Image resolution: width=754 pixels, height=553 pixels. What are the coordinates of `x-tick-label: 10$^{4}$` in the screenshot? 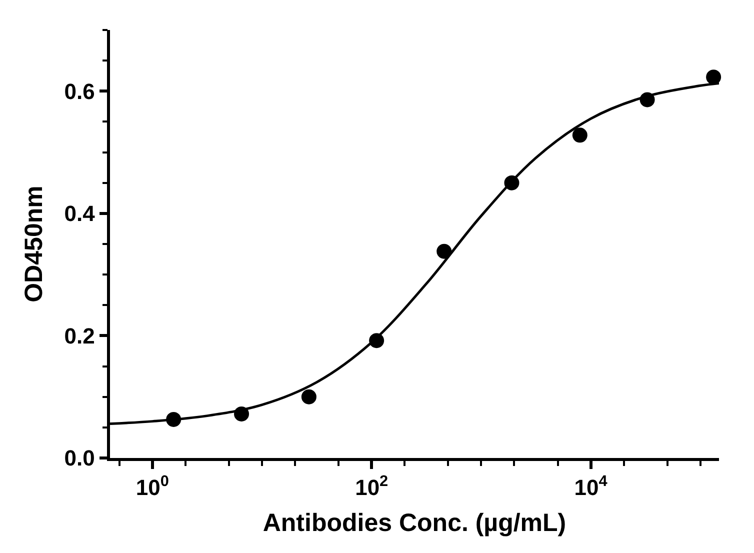 It's located at (591, 486).